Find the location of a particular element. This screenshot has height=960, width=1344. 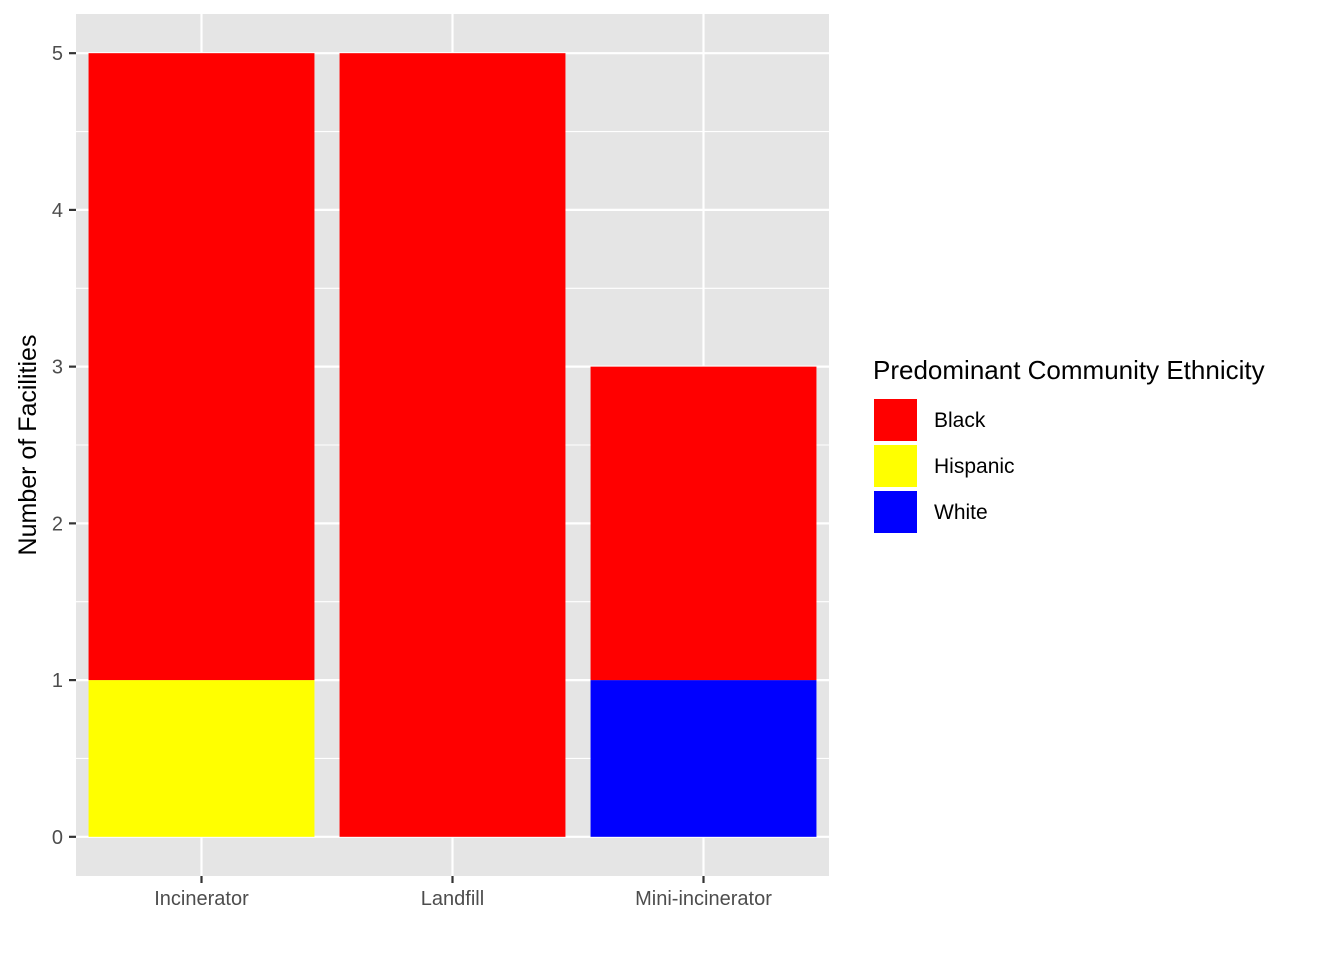

x-tick-label: Incinerator is located at coordinates (201, 899).